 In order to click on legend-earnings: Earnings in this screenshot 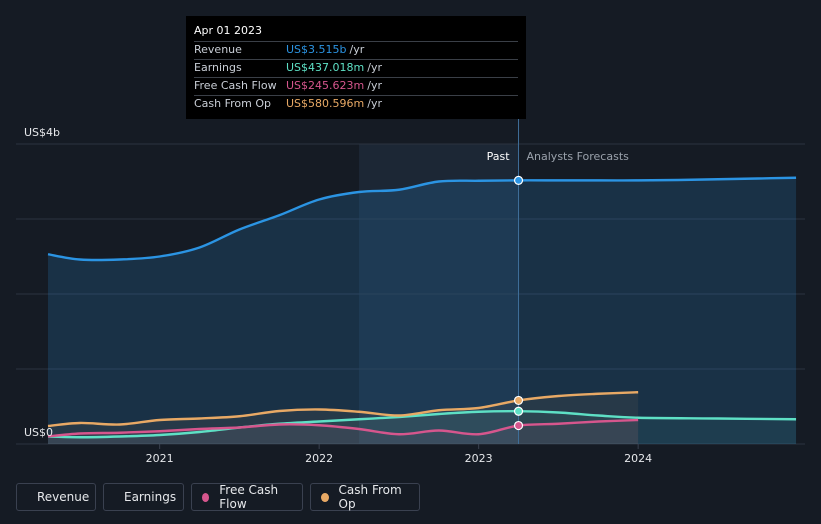, I will do `click(143, 497)`.